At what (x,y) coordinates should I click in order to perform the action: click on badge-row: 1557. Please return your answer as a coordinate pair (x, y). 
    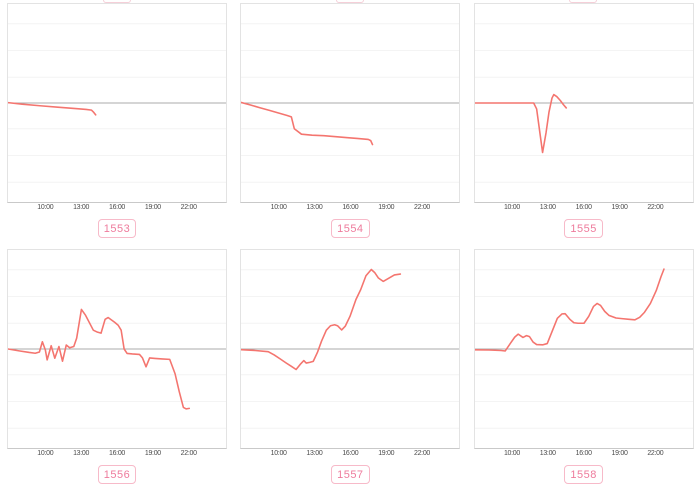
    Looking at the image, I should click on (350, 474).